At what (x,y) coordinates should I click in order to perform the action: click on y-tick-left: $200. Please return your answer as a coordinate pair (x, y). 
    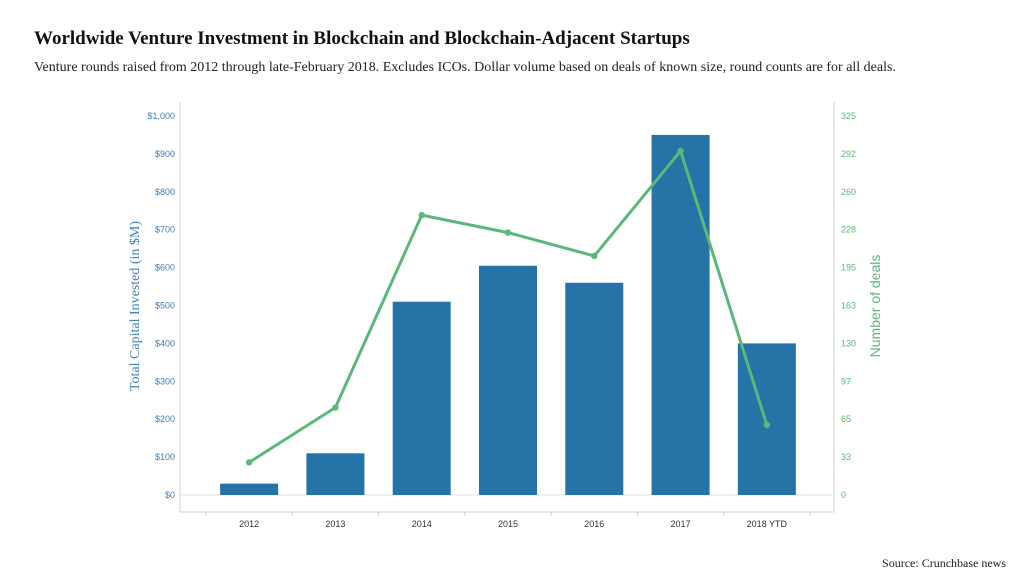
    Looking at the image, I should click on (165, 419).